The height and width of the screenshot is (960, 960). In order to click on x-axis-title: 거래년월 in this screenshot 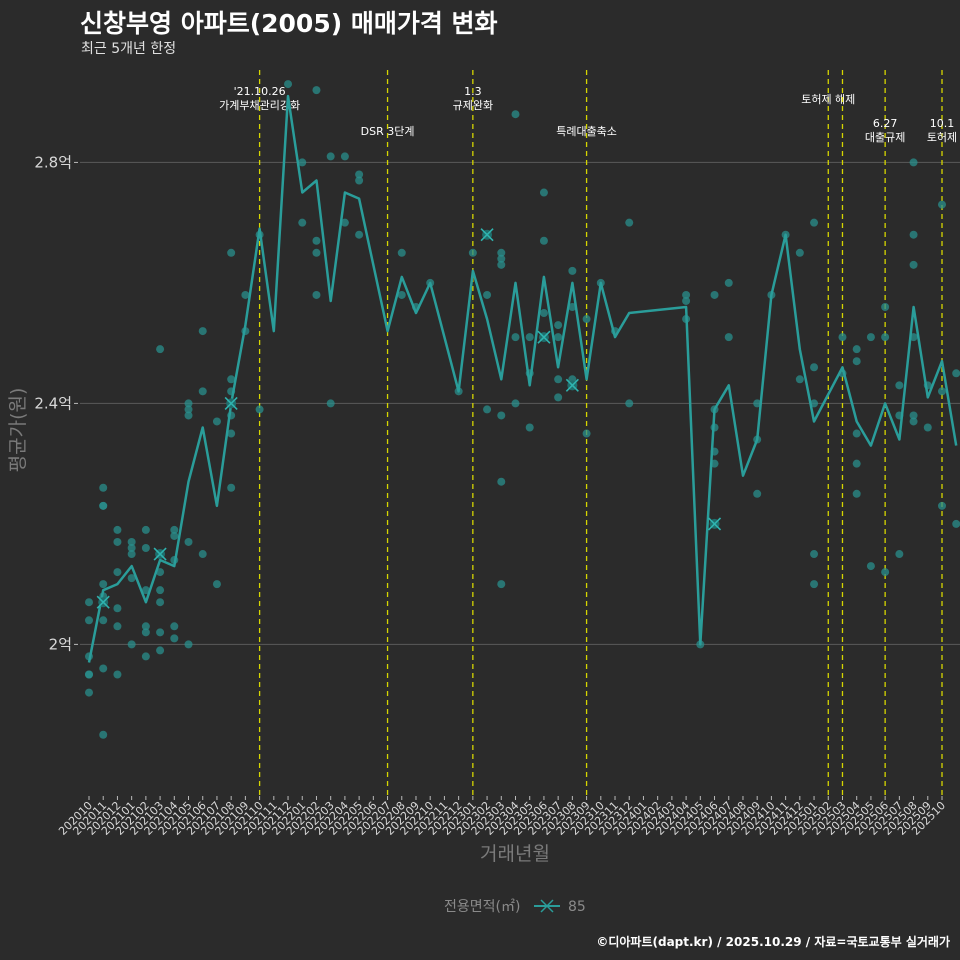, I will do `click(515, 854)`.